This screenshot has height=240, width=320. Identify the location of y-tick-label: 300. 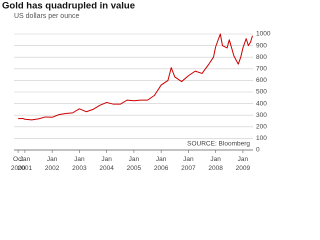
(261, 115).